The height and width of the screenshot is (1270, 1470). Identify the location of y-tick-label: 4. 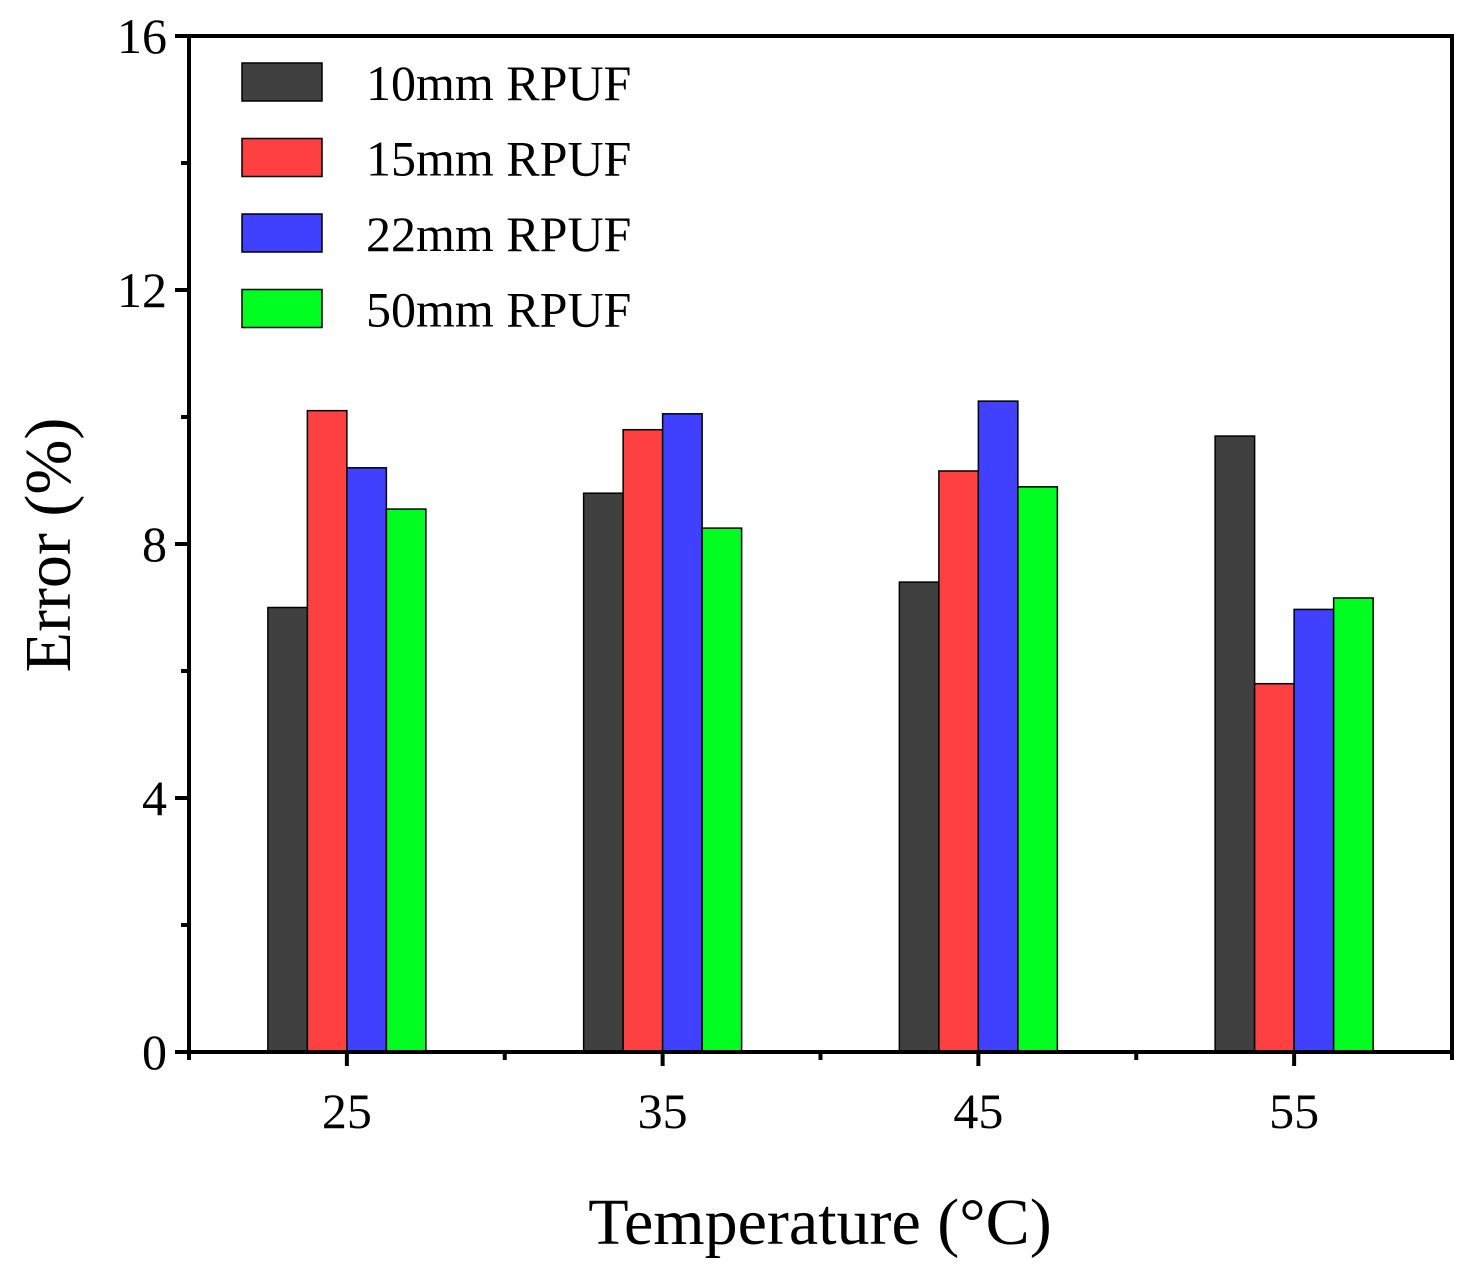
(154, 798).